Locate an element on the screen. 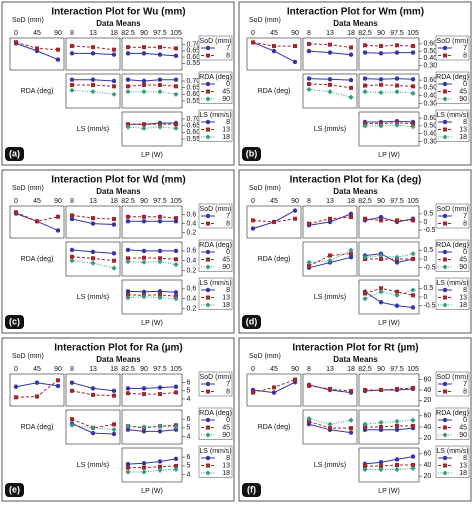 The image size is (474, 505). x-tick-label: 8 is located at coordinates (72, 33).